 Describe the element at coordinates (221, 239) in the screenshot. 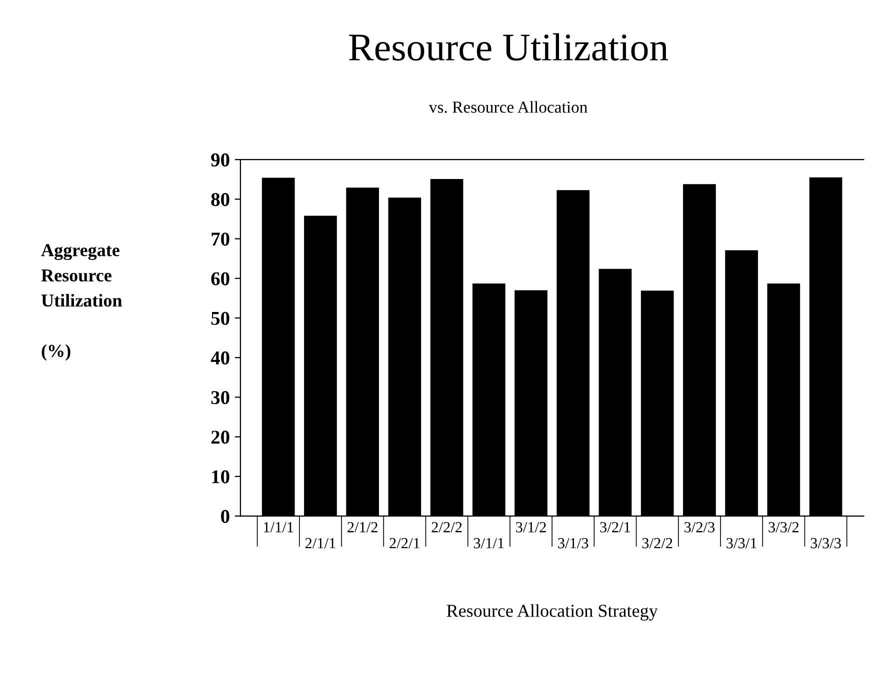

I see `y-tick-label: 70` at that location.